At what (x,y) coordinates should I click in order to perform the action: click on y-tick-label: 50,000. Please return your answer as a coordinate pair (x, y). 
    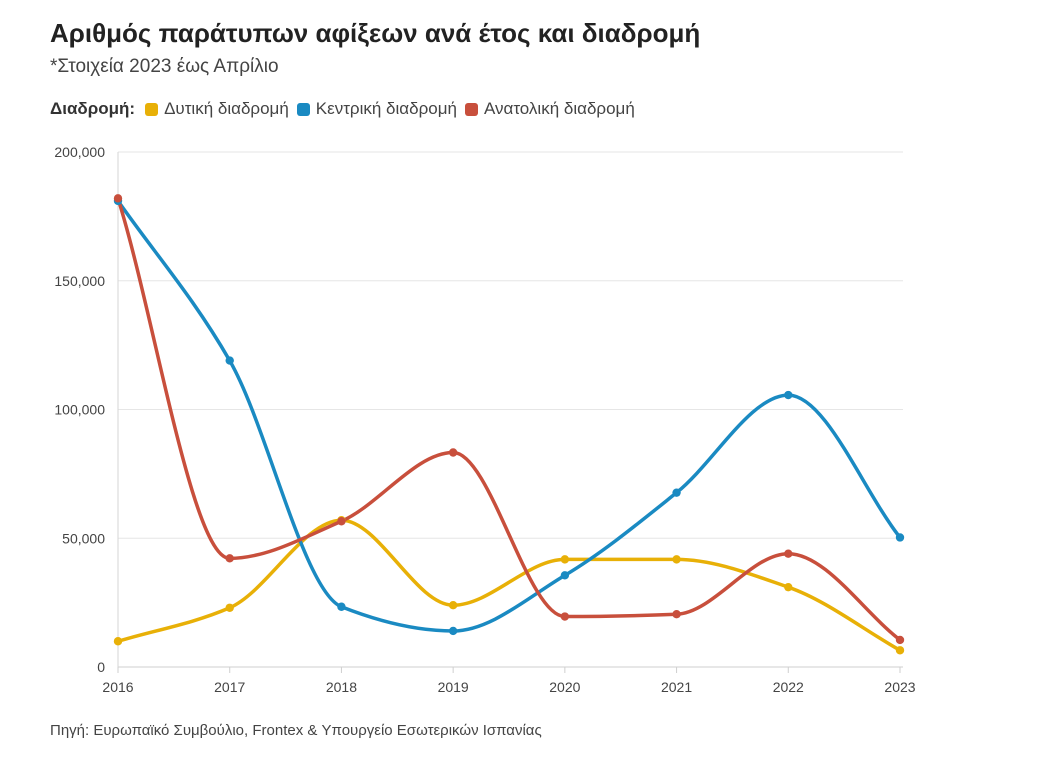
    Looking at the image, I should click on (83, 538).